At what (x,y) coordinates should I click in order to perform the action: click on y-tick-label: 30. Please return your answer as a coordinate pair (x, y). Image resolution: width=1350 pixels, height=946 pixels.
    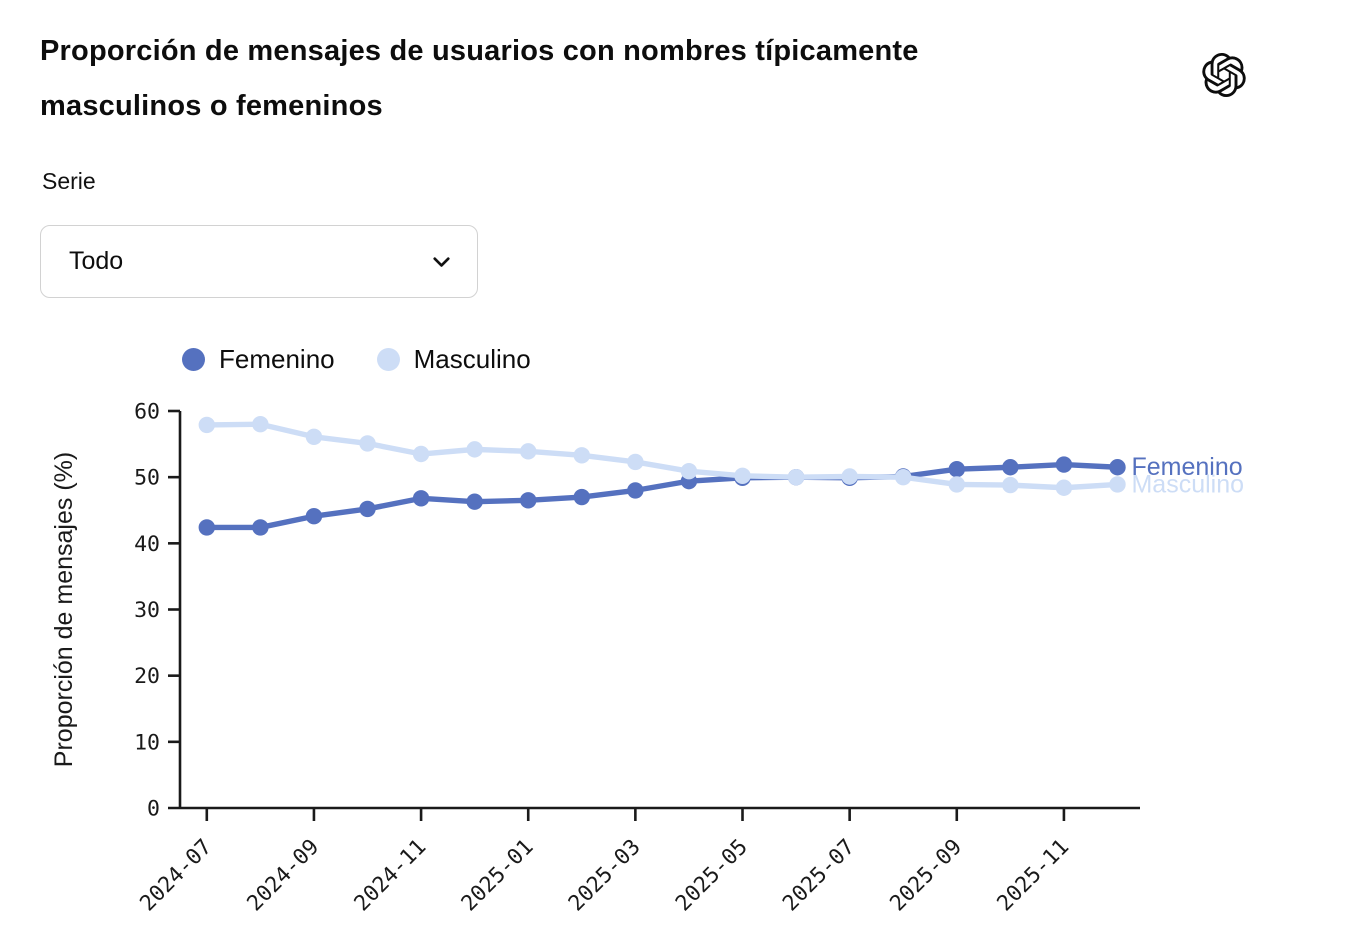
    Looking at the image, I should click on (147, 610).